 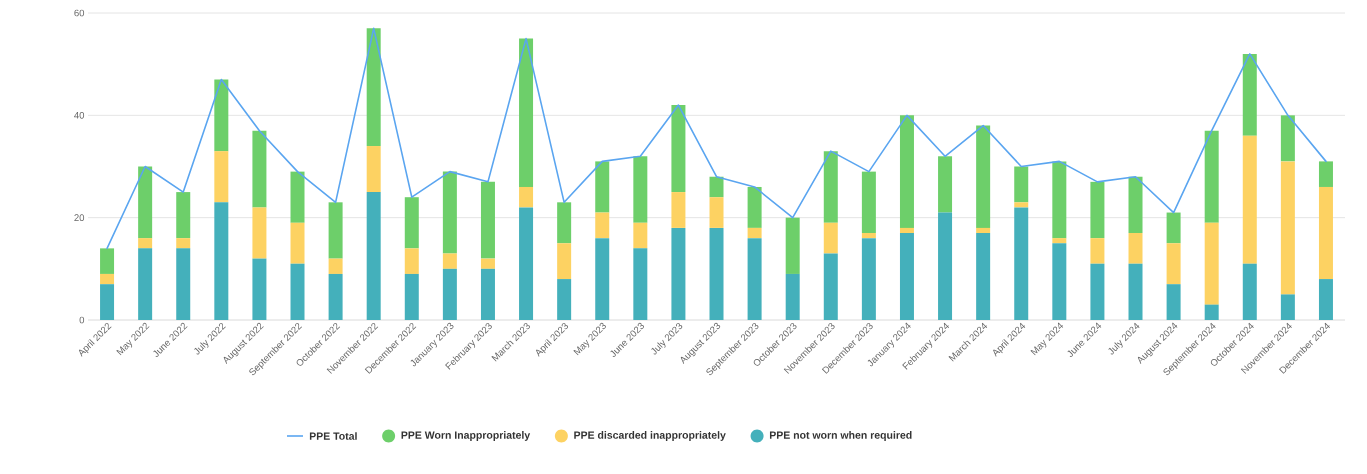 I want to click on y-tick-label: 0, so click(x=82, y=320).